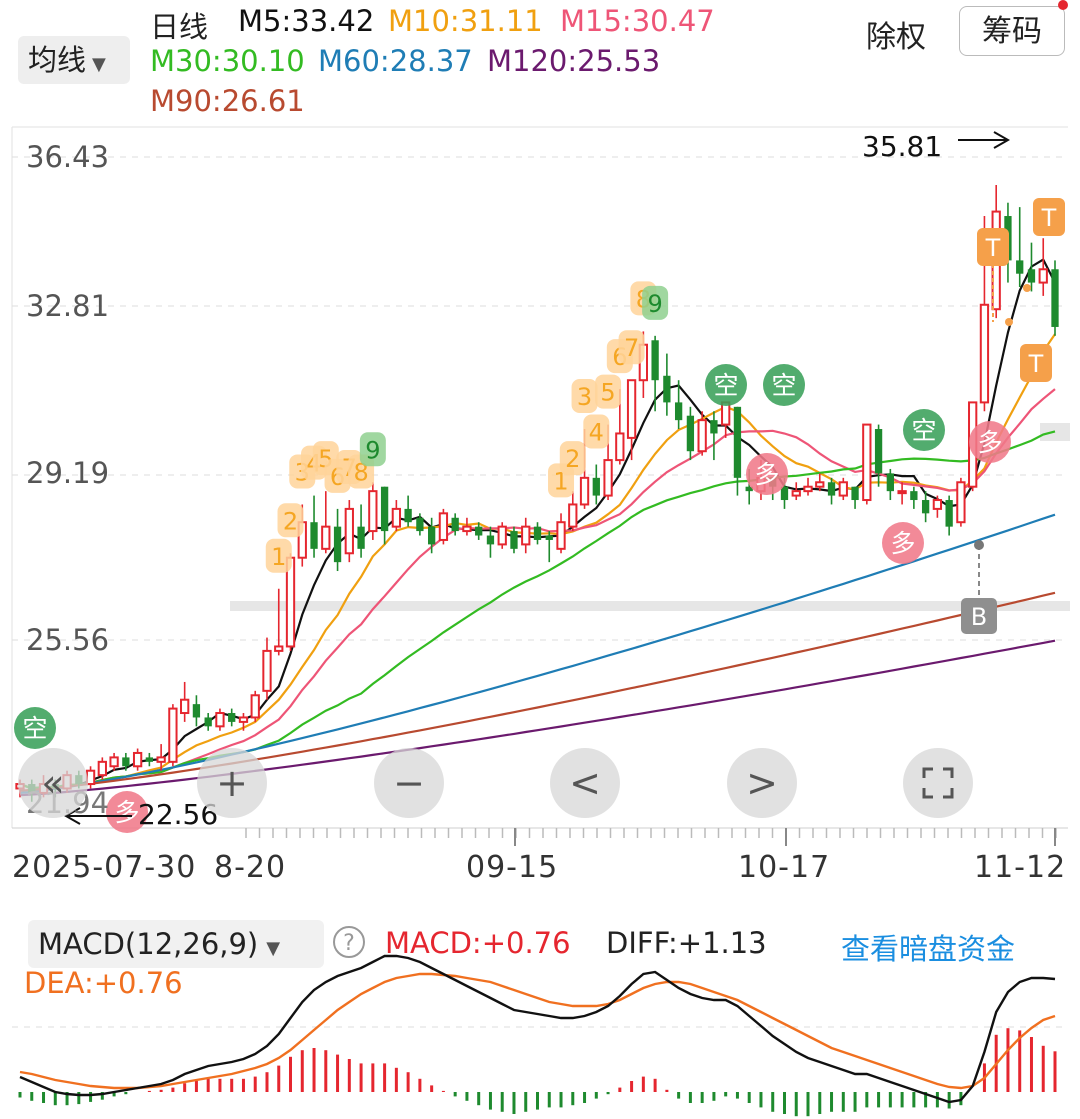 This screenshot has height=1119, width=1080. Describe the element at coordinates (1049, 218) in the screenshot. I see `top-signal-label: T` at that location.